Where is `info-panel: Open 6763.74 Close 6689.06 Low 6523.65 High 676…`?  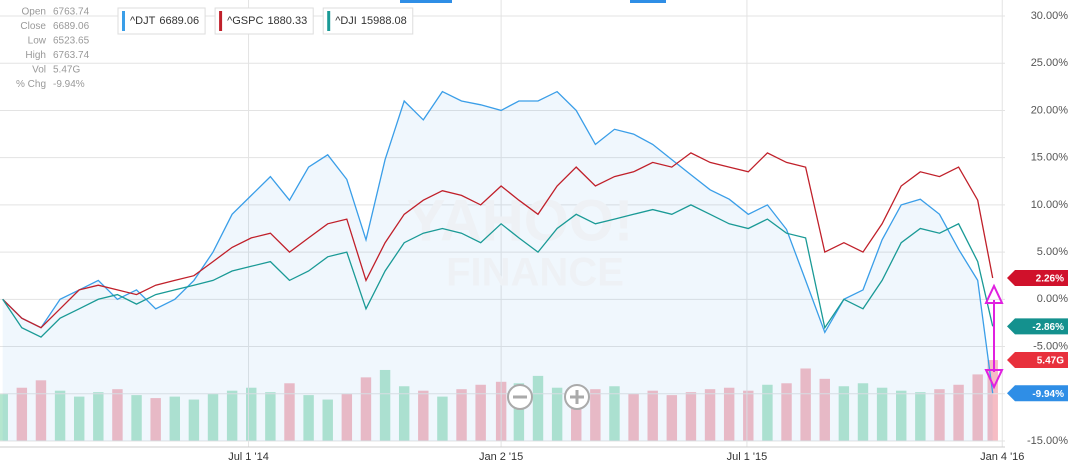
info-panel: Open 6763.74 Close 6689.06 Low 6523.65 High 676… is located at coordinates (53, 49).